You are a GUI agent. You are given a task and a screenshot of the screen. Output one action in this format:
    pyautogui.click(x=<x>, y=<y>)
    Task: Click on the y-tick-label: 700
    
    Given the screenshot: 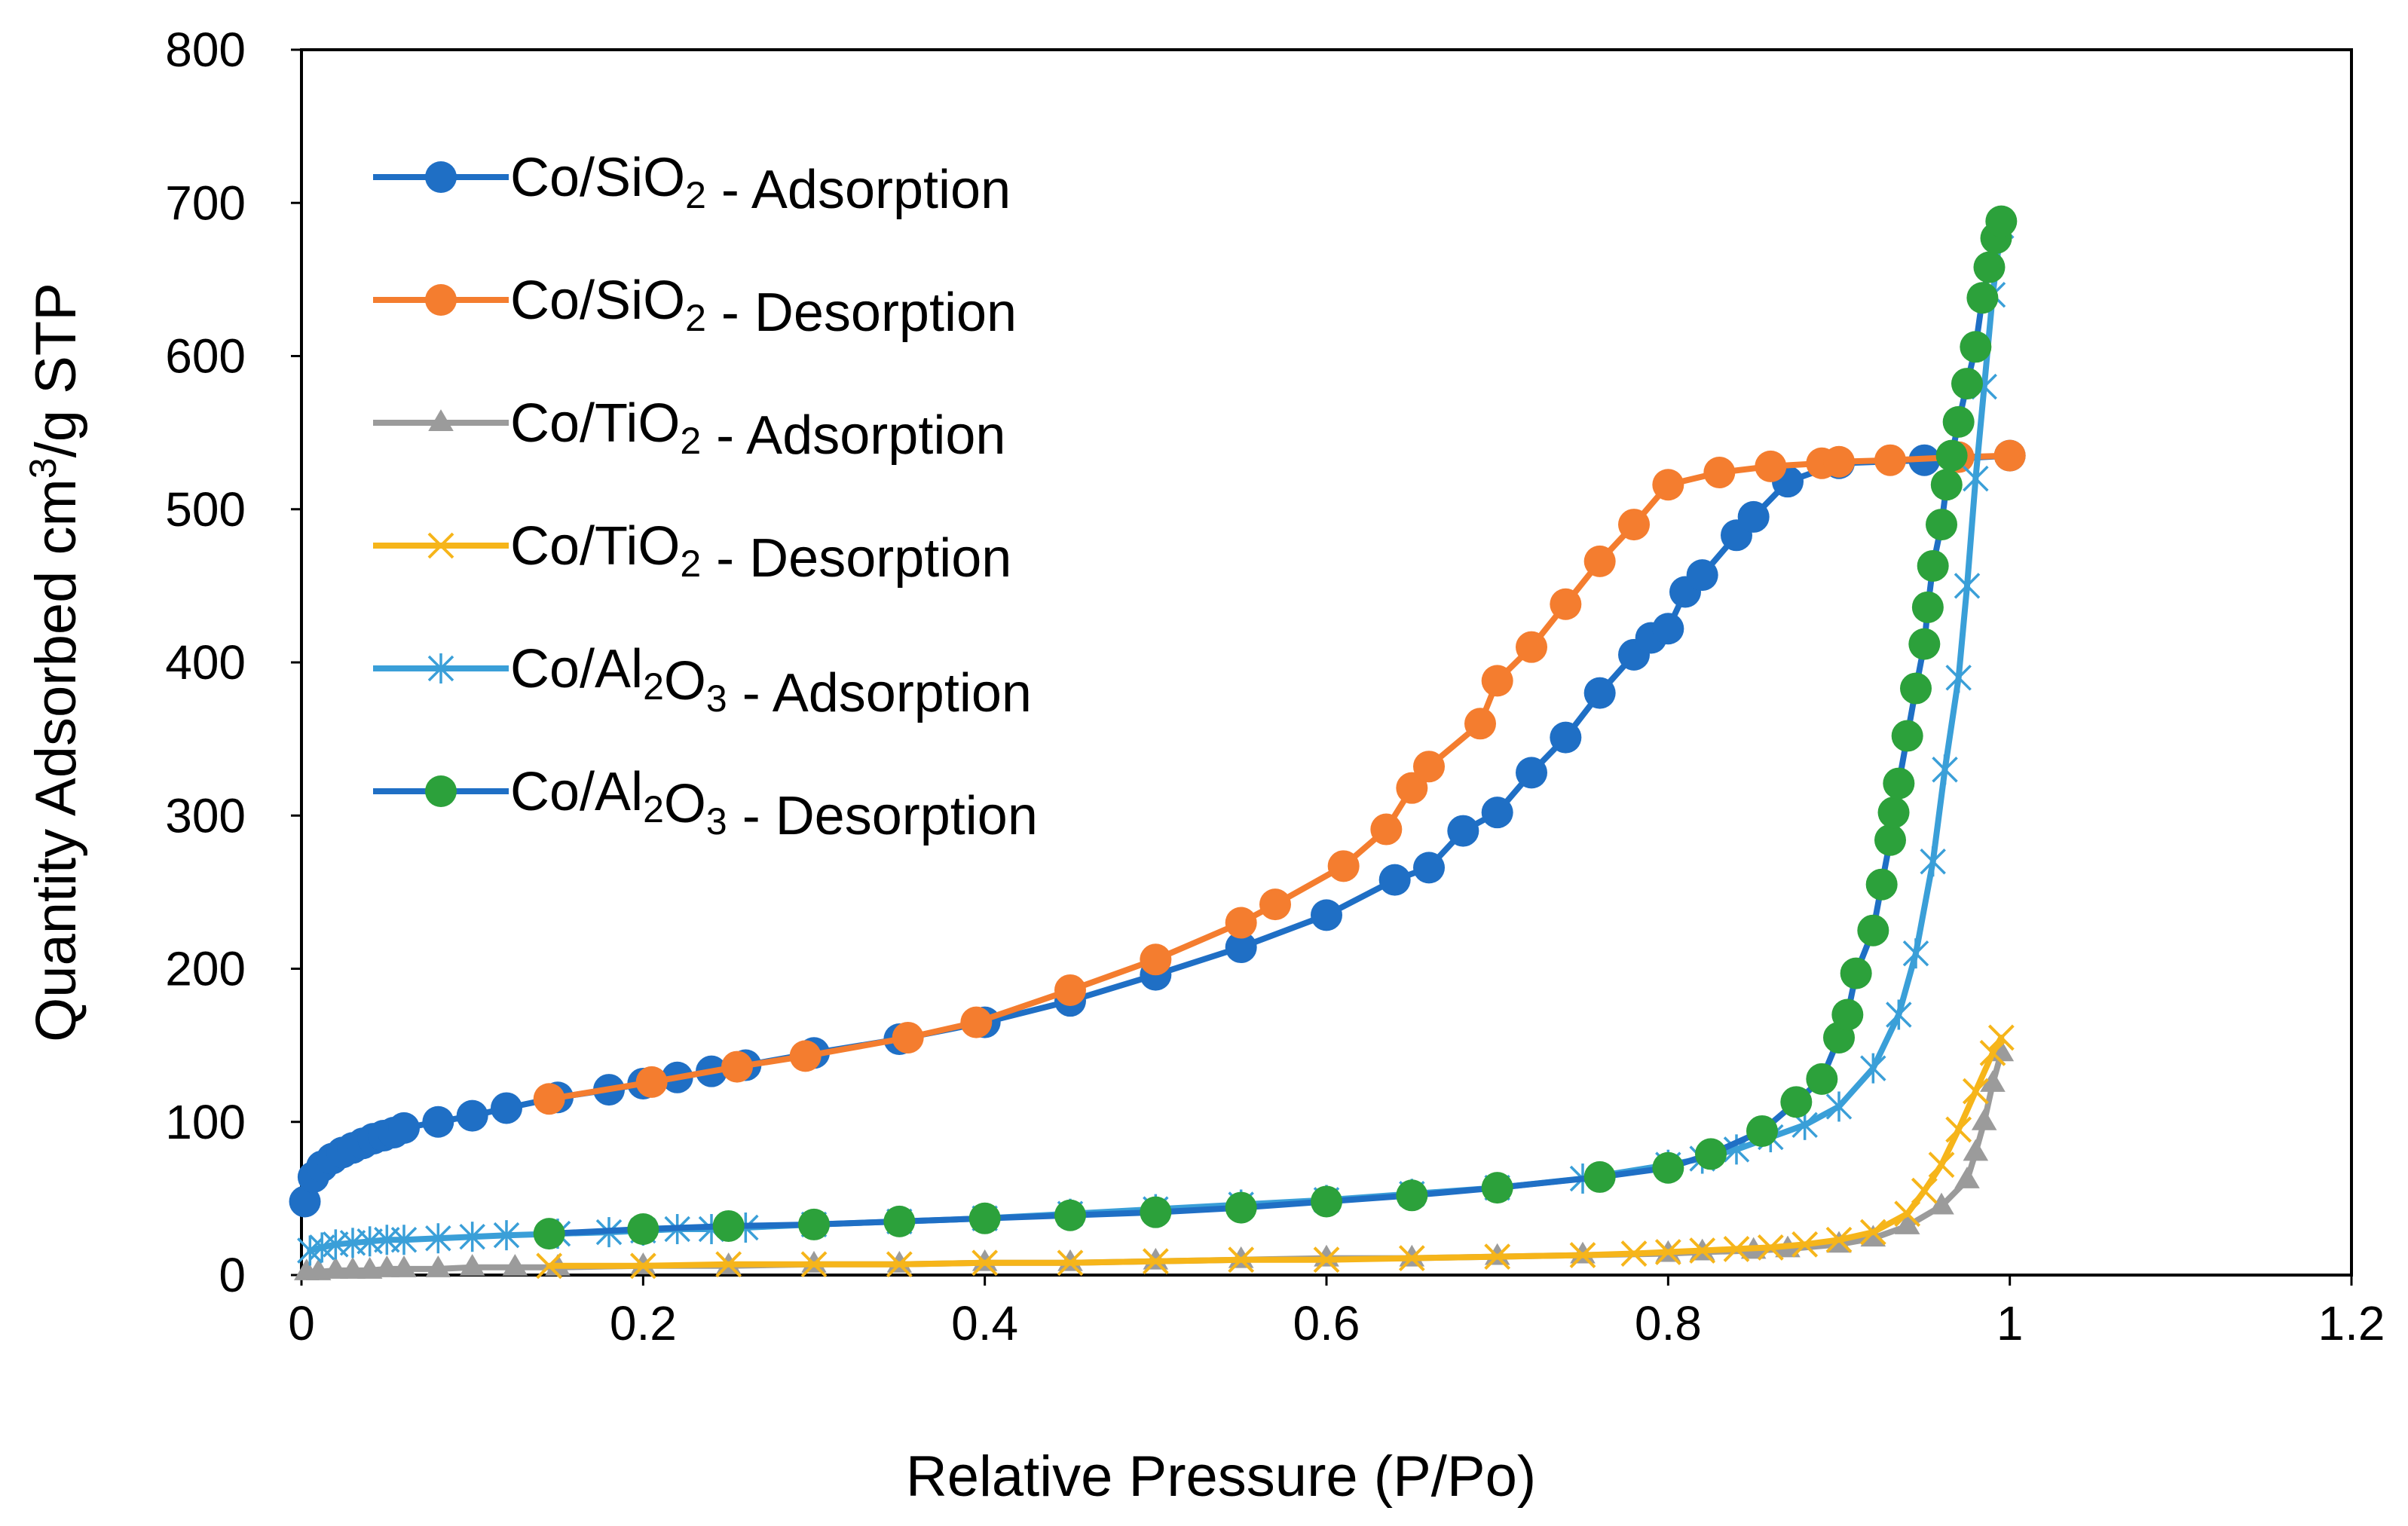 What is the action you would take?
    pyautogui.click(x=206, y=203)
    